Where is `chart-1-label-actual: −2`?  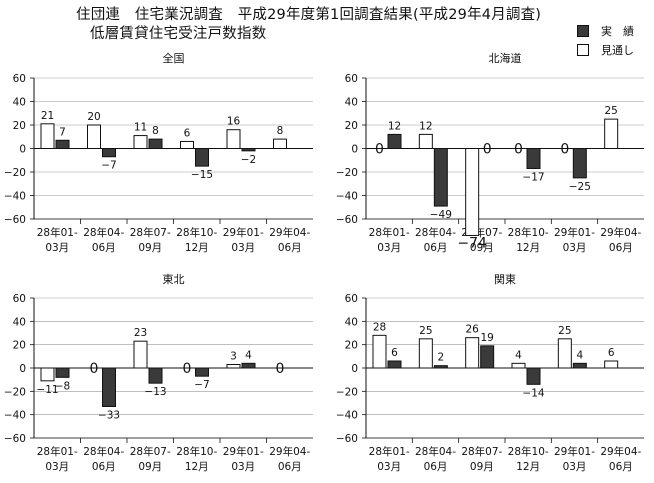
chart-1-label-actual: −2 is located at coordinates (248, 160).